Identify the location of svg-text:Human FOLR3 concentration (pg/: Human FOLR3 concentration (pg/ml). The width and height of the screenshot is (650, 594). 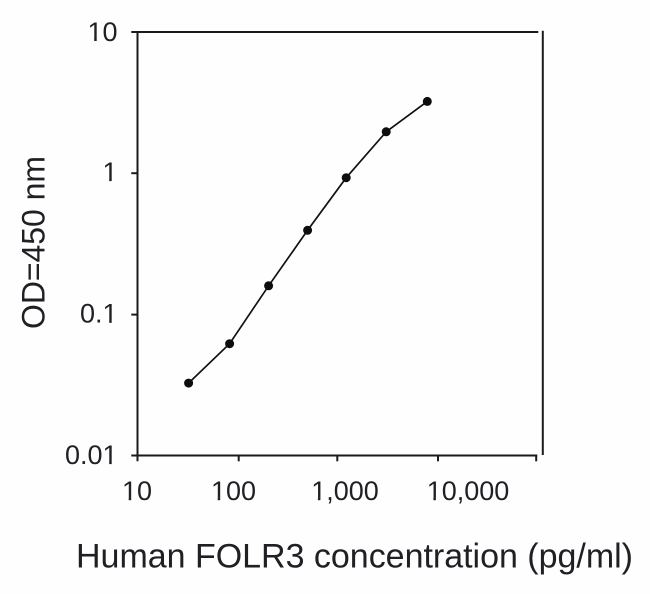
(354, 557).